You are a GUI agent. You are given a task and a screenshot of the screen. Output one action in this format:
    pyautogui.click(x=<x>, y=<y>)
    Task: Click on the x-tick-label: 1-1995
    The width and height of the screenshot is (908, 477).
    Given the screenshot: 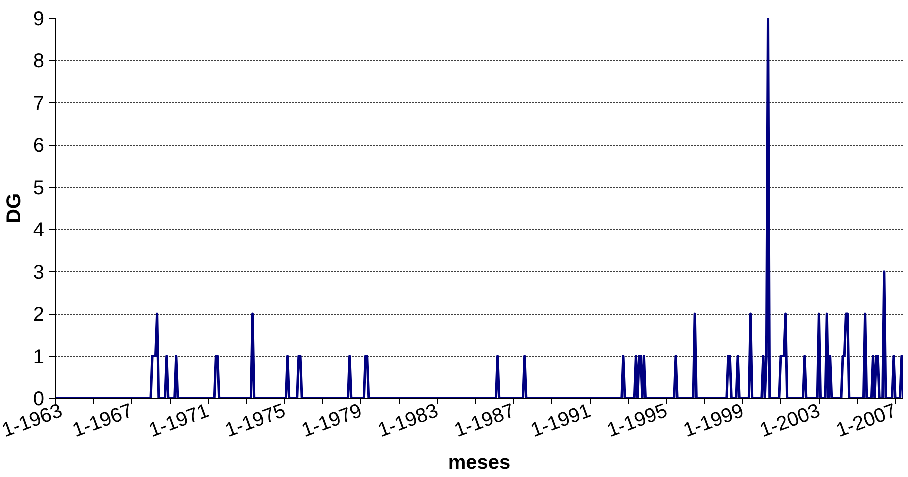 What is the action you would take?
    pyautogui.click(x=637, y=421)
    